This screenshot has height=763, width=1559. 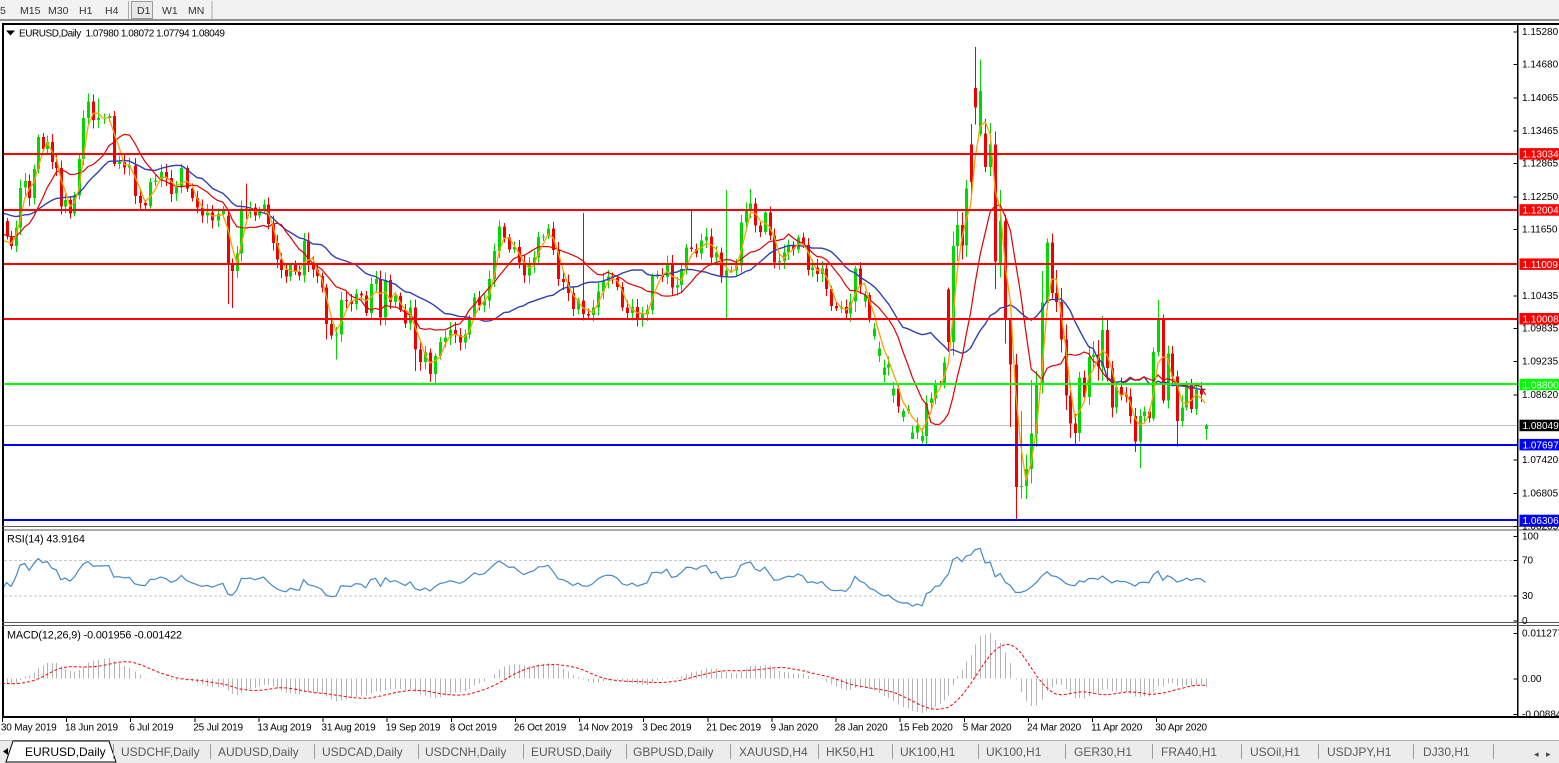 I want to click on svg-text: DJ30,H1, so click(x=1446, y=752).